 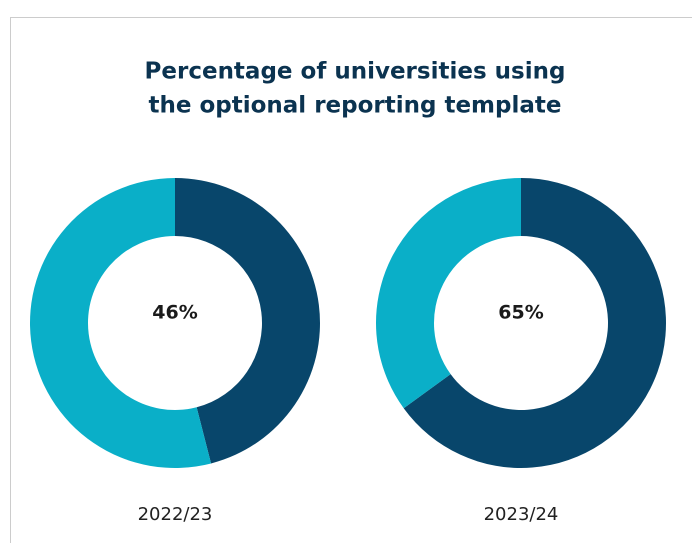 I want to click on chart-title: the optional reporting template, so click(x=354, y=106).